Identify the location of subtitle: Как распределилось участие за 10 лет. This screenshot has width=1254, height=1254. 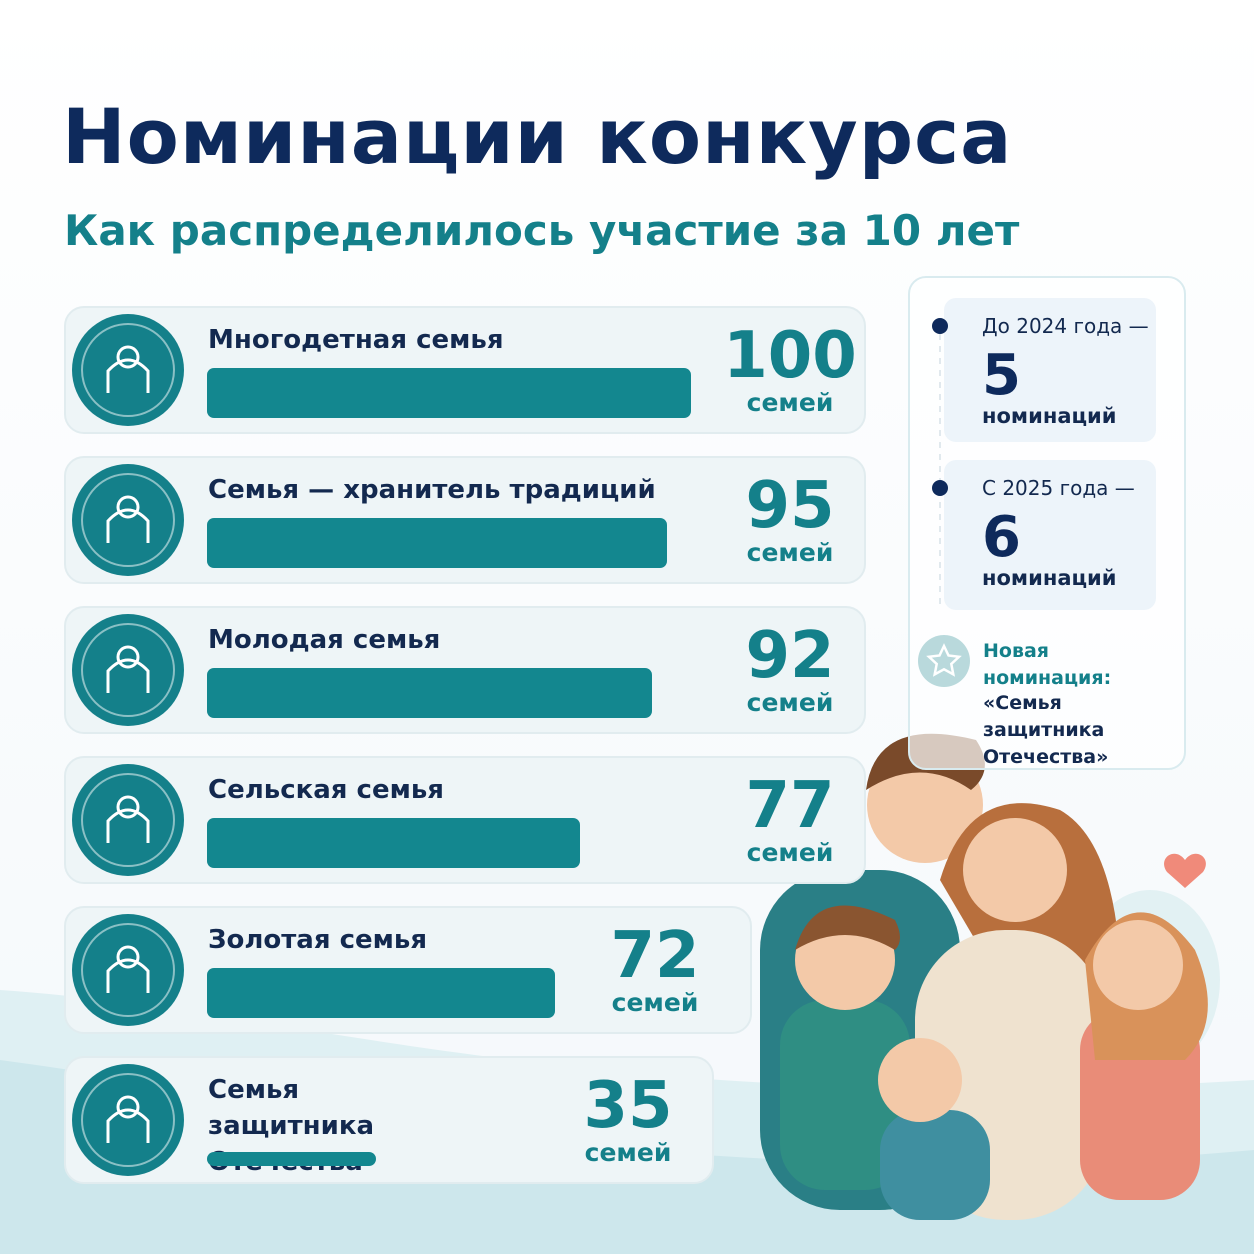
(542, 230).